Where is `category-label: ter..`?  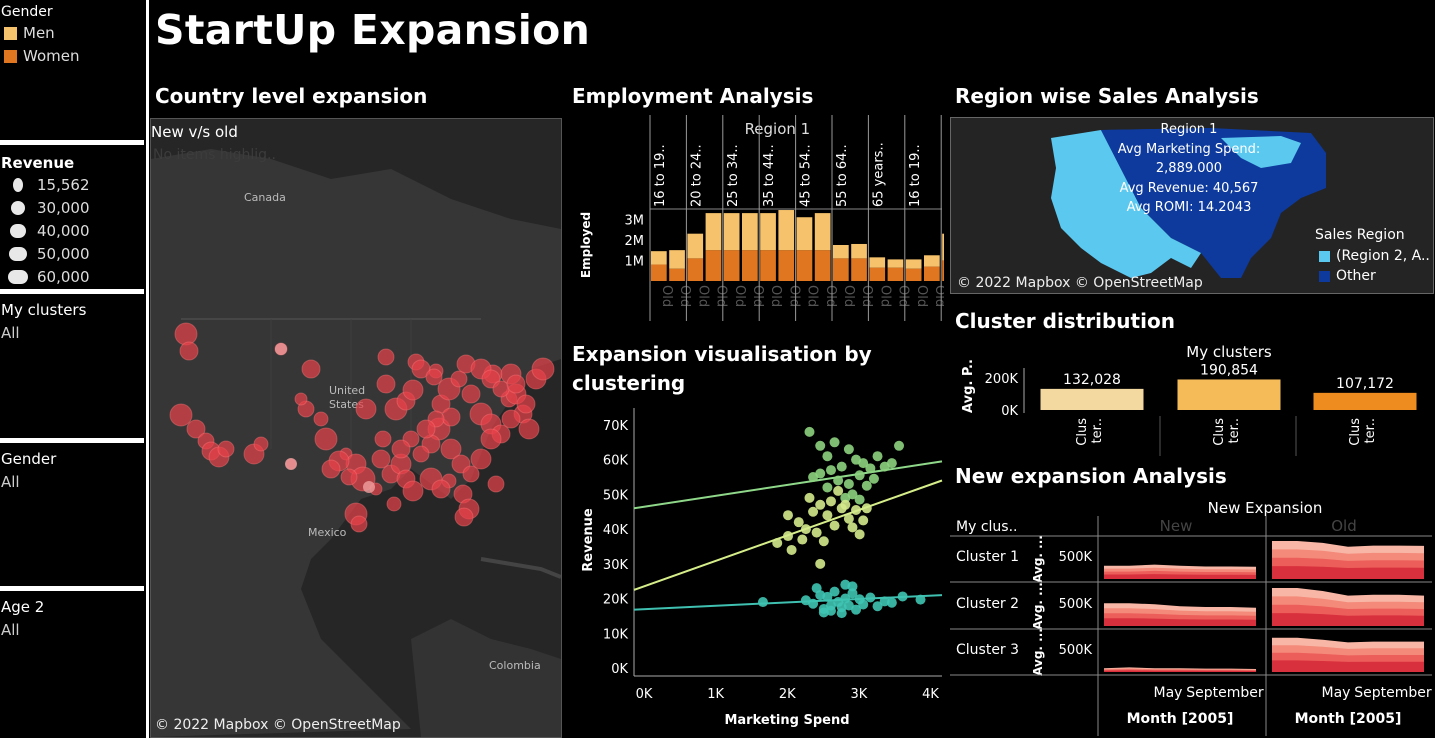 category-label: ter.. is located at coordinates (1234, 431).